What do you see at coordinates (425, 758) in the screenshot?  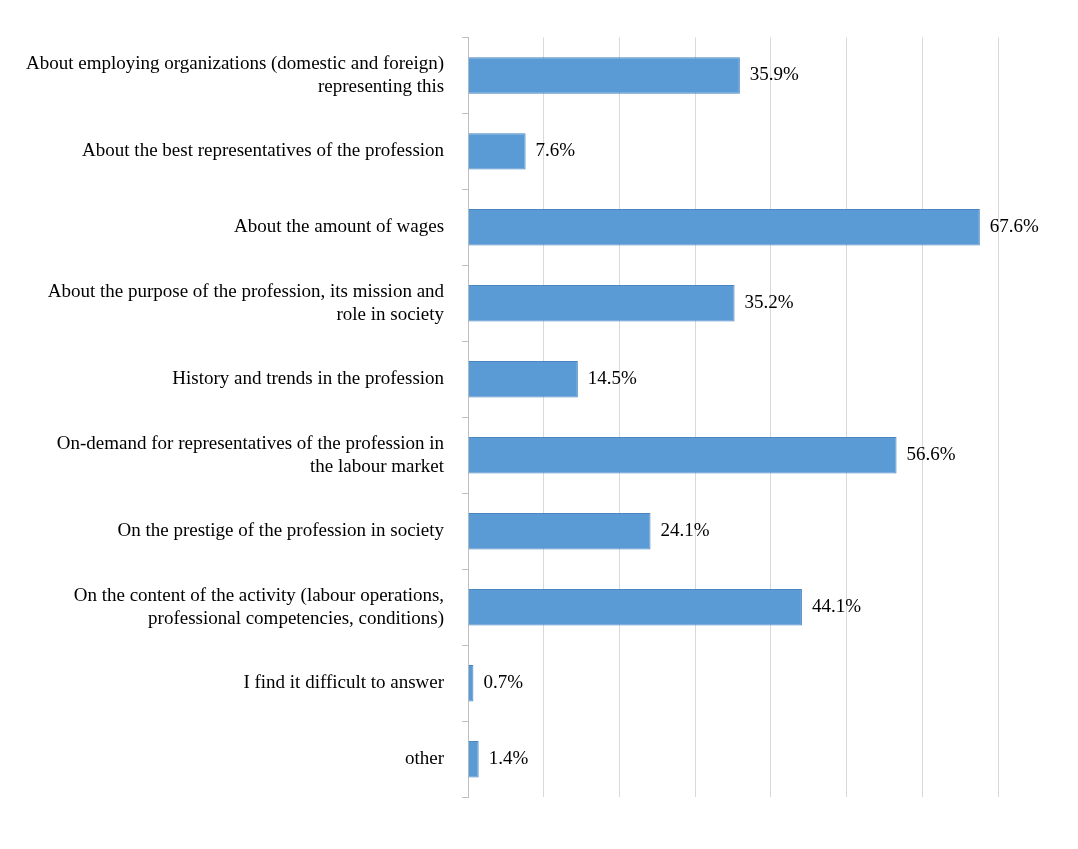 I see `y-tick-label: other` at bounding box center [425, 758].